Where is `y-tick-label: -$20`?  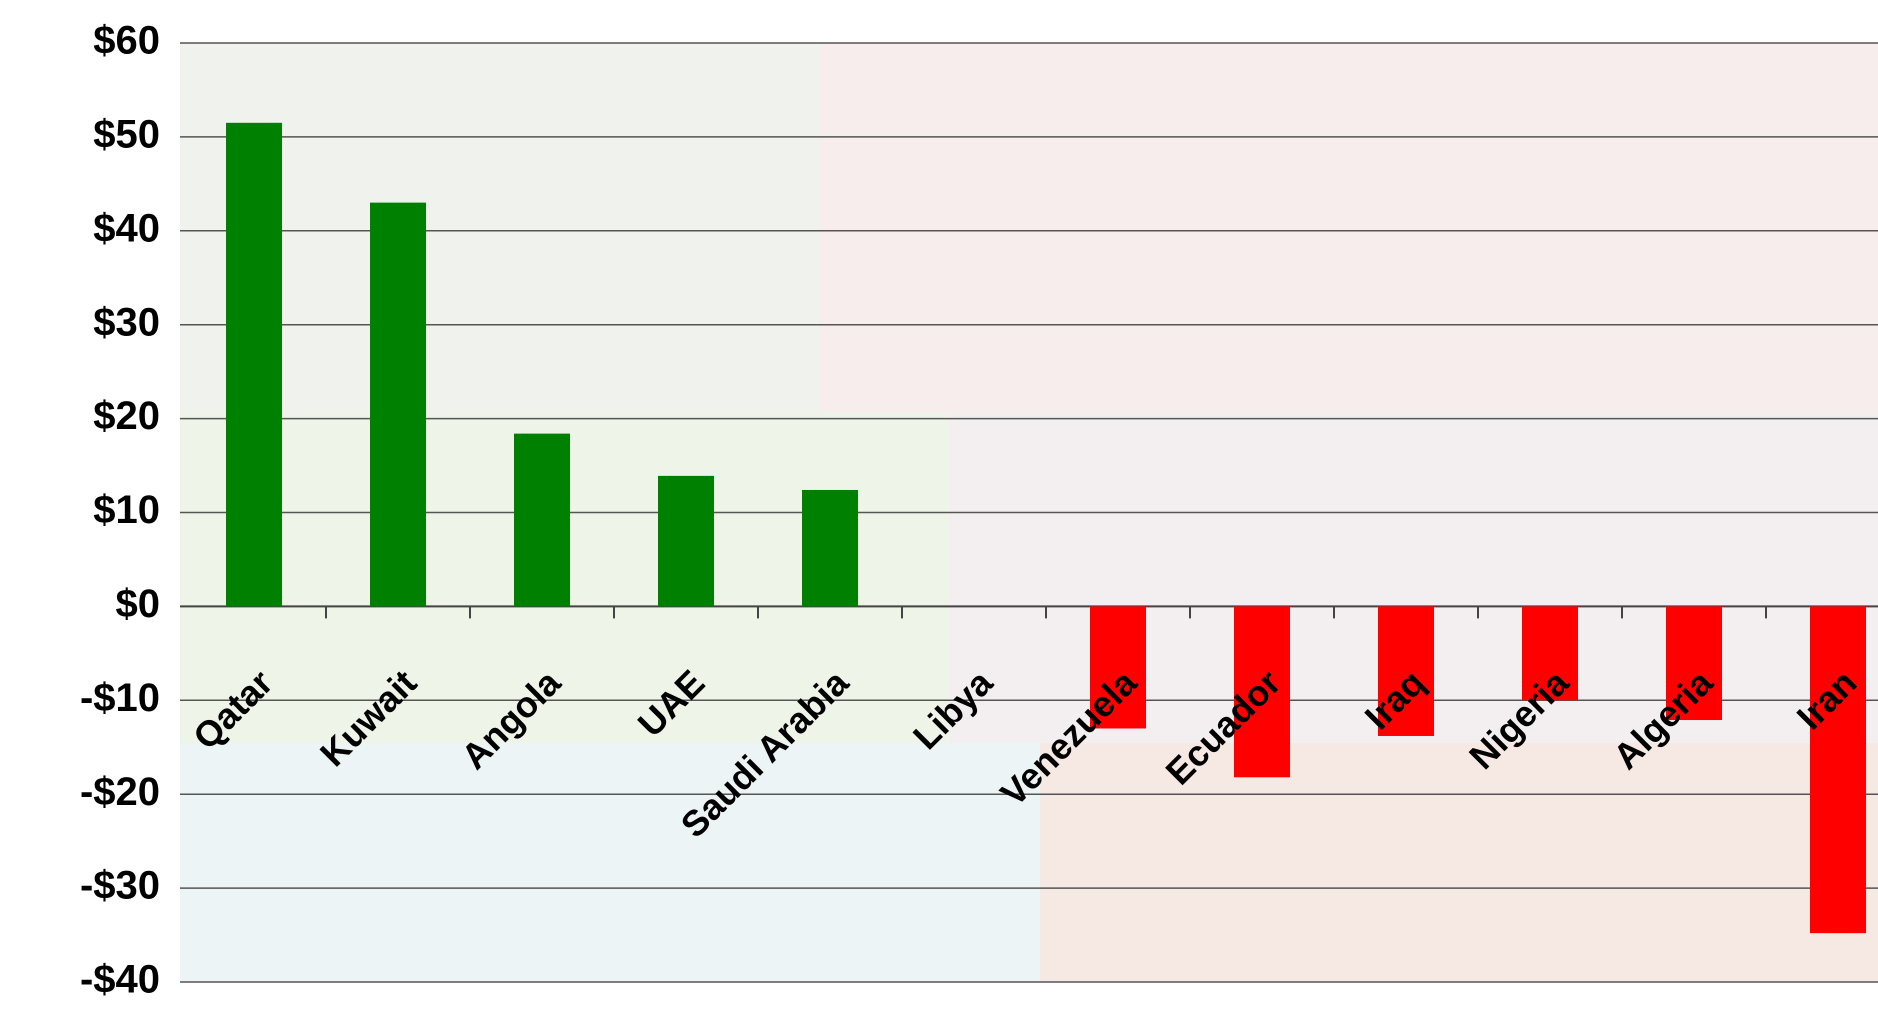 y-tick-label: -$20 is located at coordinates (120, 792).